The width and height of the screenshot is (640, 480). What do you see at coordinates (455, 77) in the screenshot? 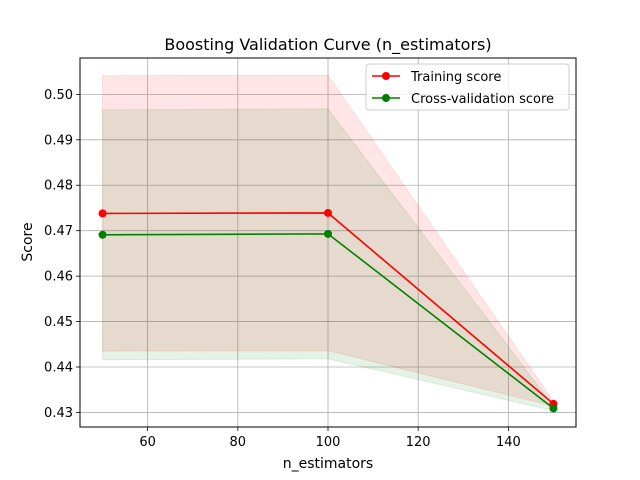
I see `legend-label-training: Training score` at bounding box center [455, 77].